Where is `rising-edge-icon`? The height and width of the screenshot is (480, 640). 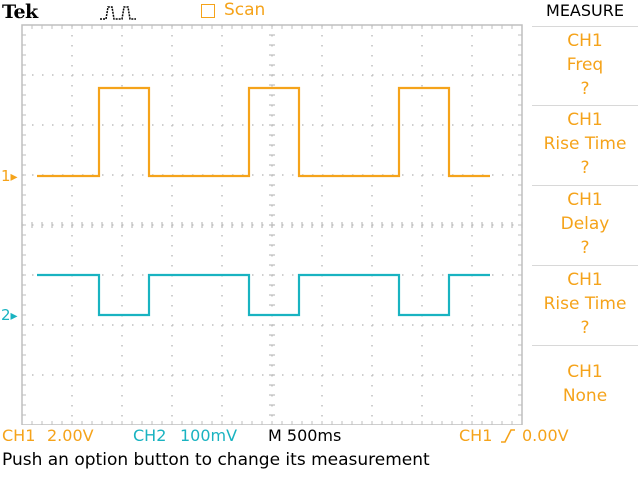
rising-edge-icon is located at coordinates (508, 436).